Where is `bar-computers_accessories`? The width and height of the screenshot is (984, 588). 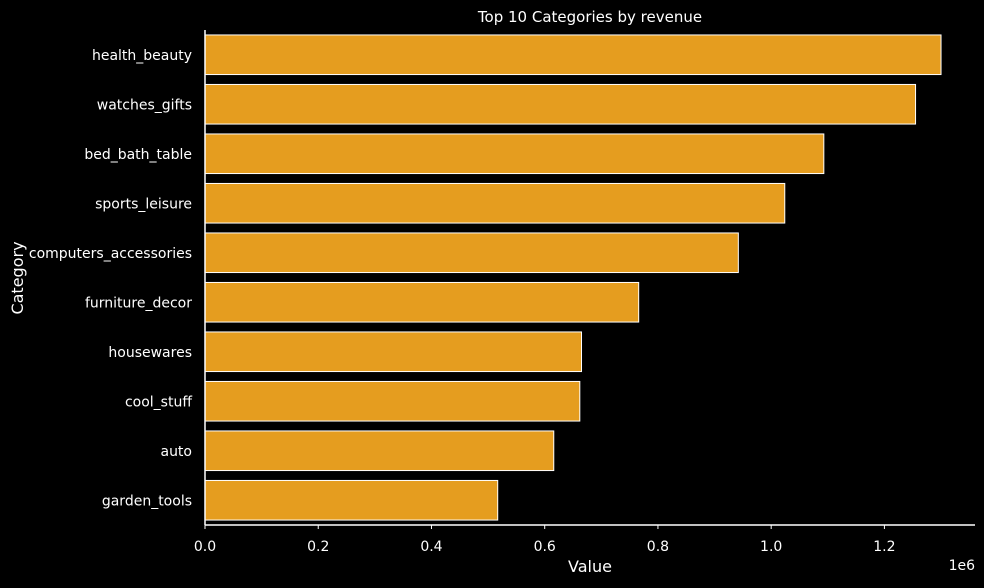 bar-computers_accessories is located at coordinates (471, 253).